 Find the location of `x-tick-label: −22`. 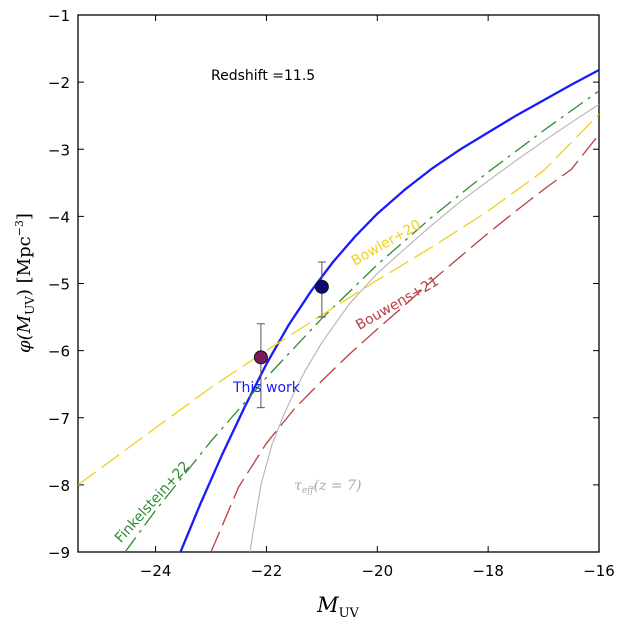

x-tick-label: −22 is located at coordinates (267, 571).